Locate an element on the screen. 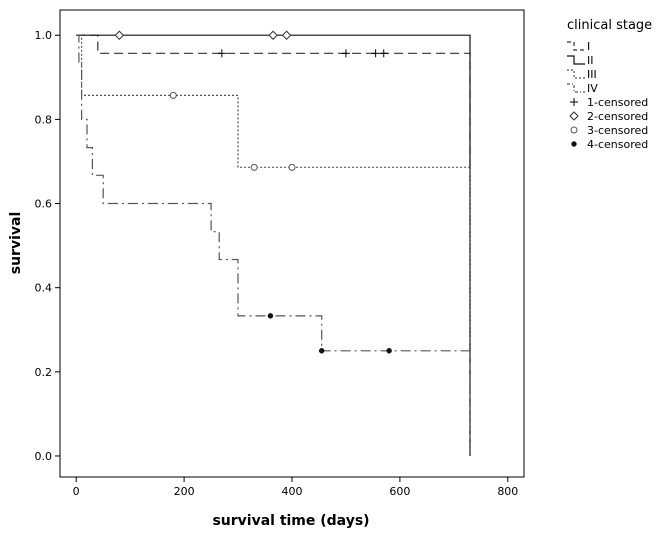  y-axis-title: survival is located at coordinates (16, 243).